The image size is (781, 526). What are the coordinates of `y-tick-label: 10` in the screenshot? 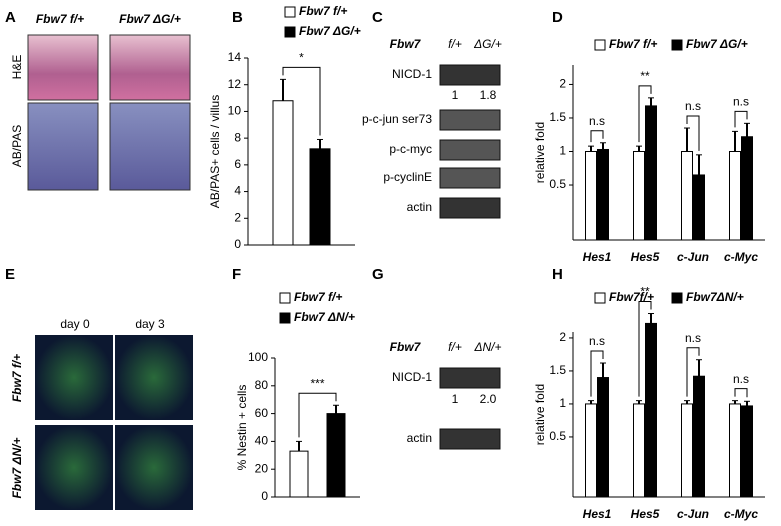 It's located at (235, 111).